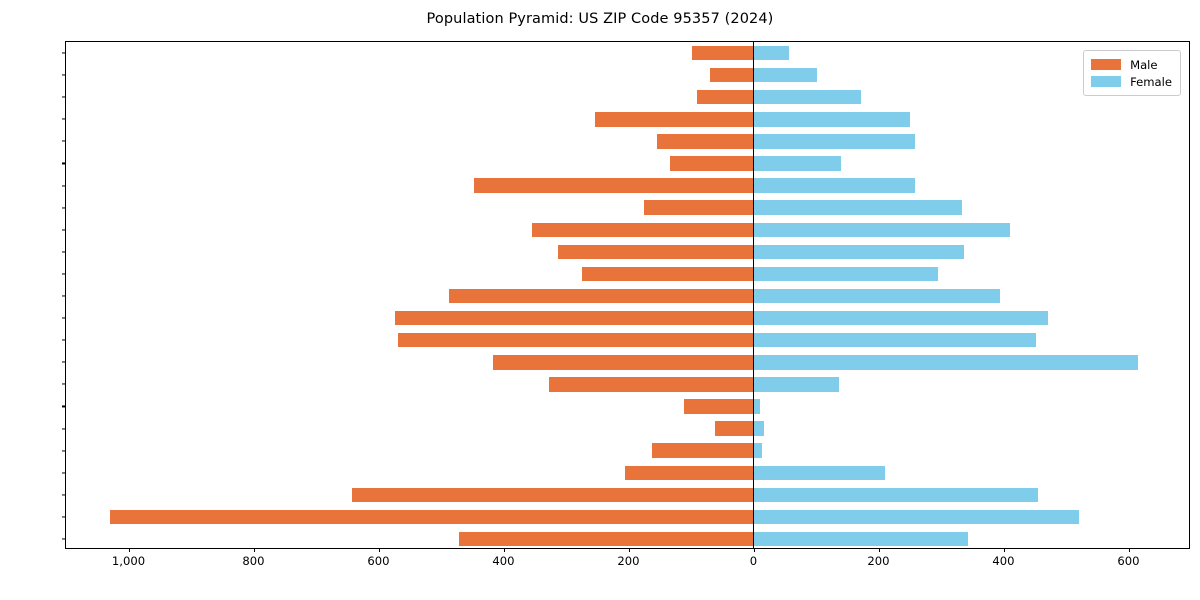 This screenshot has width=1200, height=600. I want to click on legend-label-female: Female, so click(1151, 81).